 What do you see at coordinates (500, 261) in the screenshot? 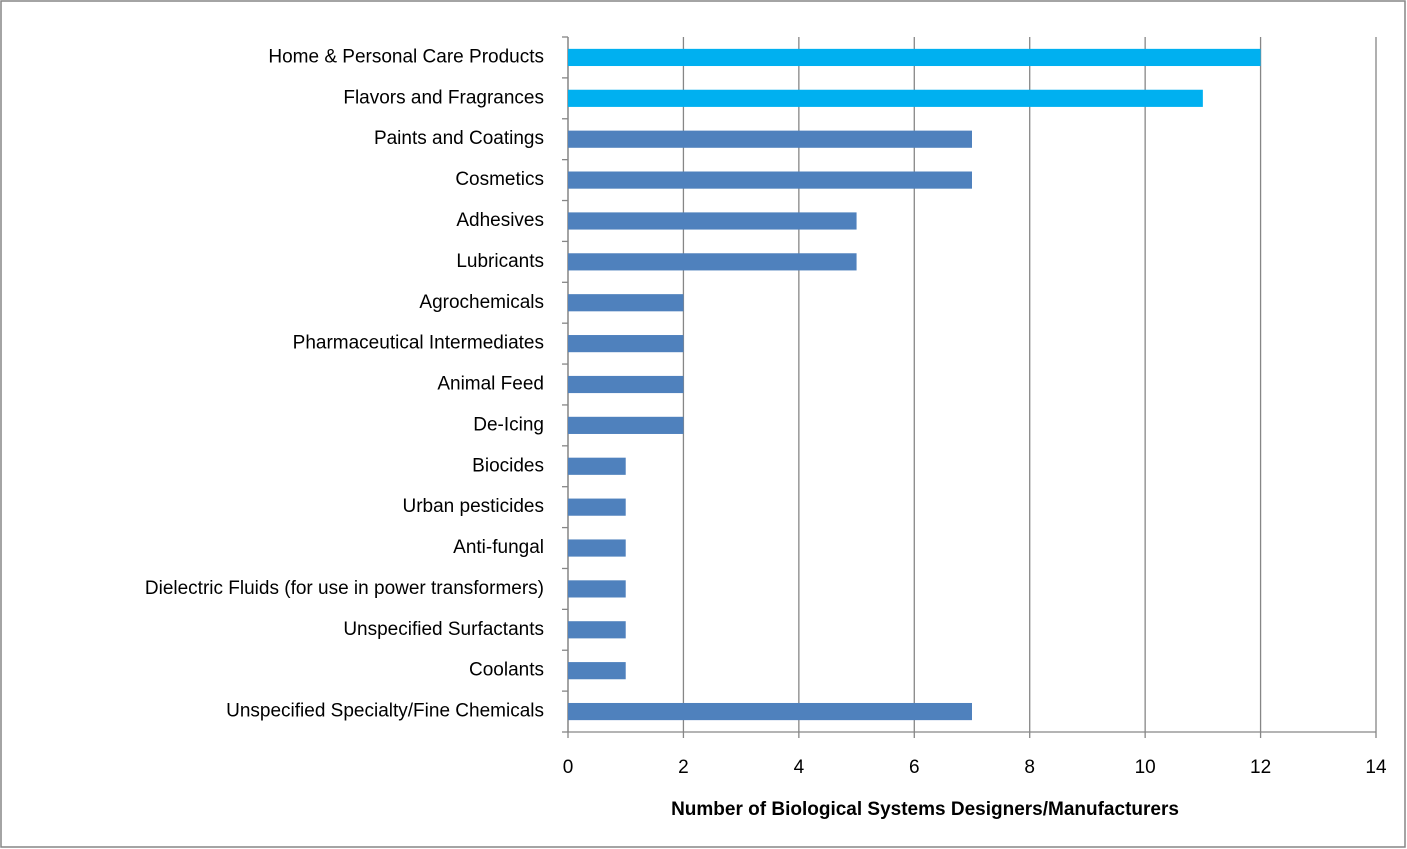
I see `y-tick-label: Lubricants` at bounding box center [500, 261].